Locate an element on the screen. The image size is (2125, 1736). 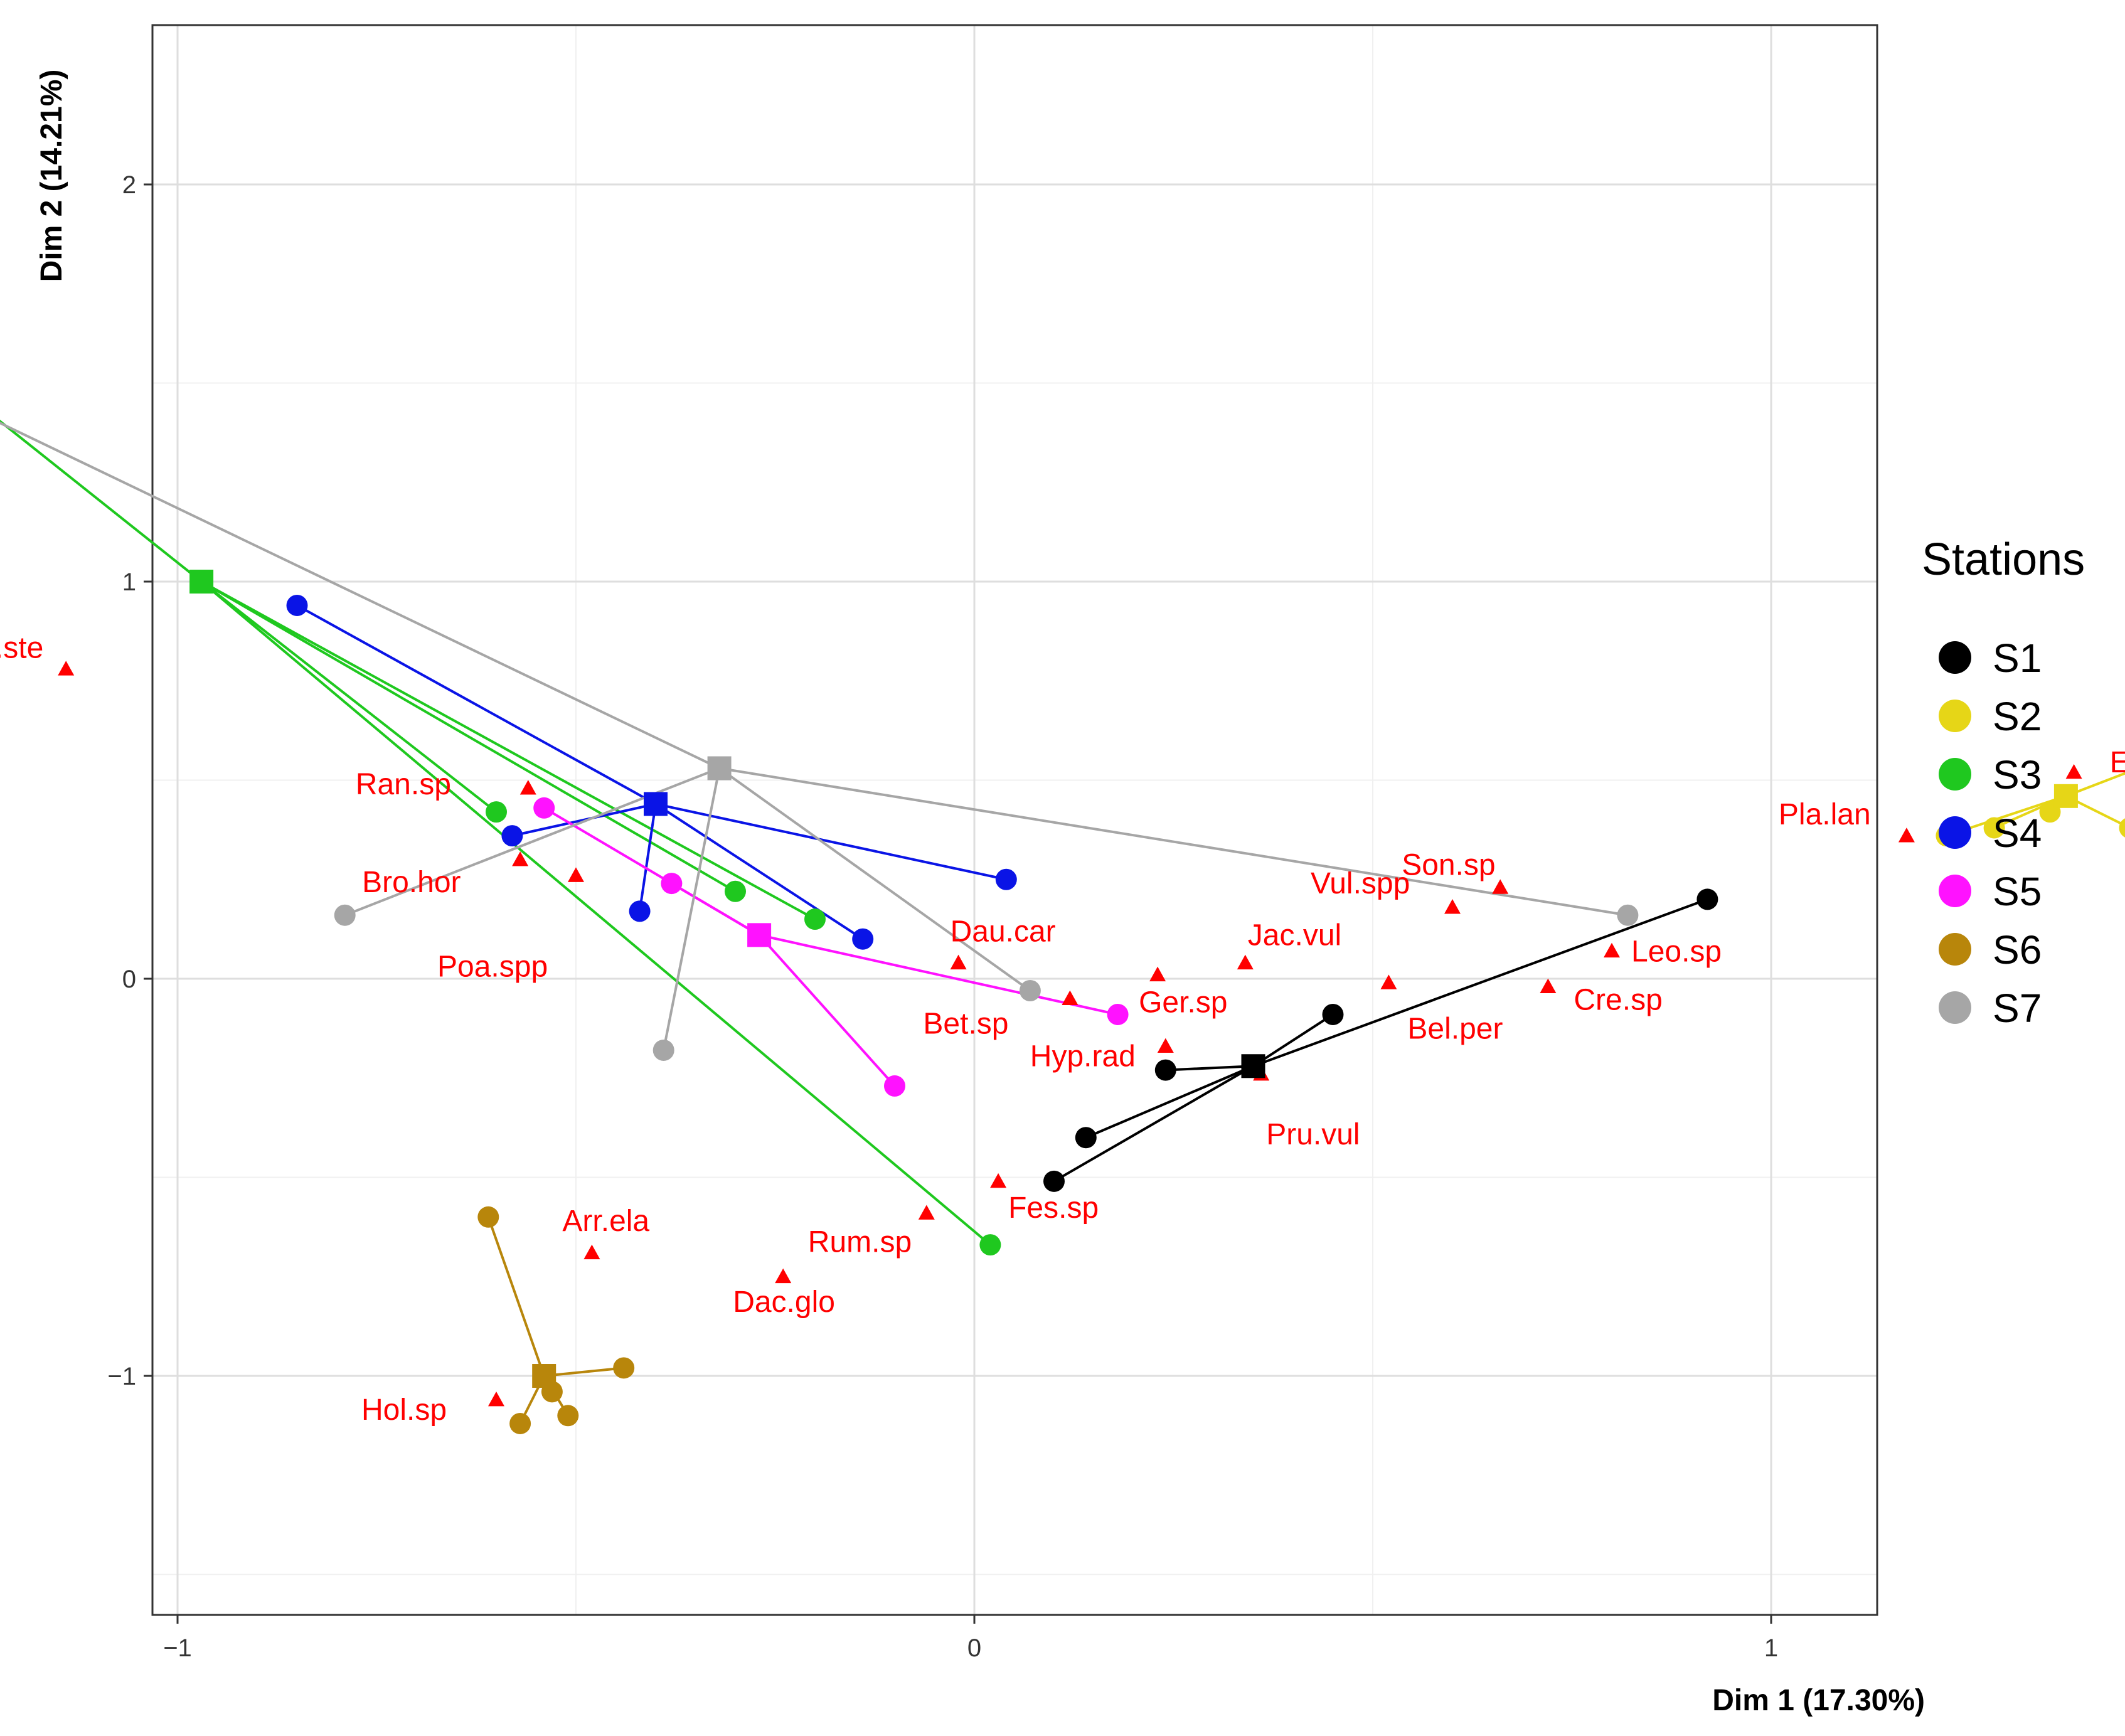
legend: Stations S1 S2 S3 S4 S5 S6 S7 is located at coordinates (2003, 783).